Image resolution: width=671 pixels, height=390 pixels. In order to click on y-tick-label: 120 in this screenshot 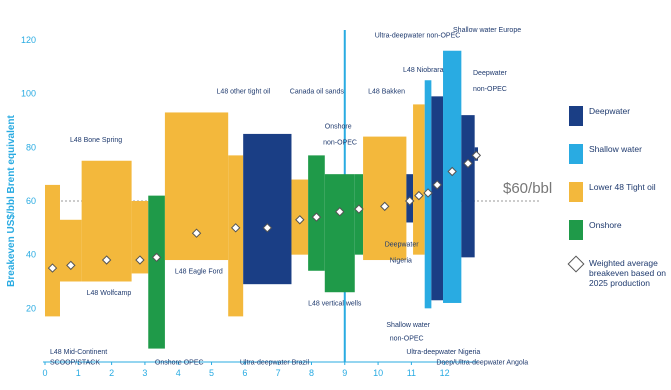, I will do `click(28, 40)`.